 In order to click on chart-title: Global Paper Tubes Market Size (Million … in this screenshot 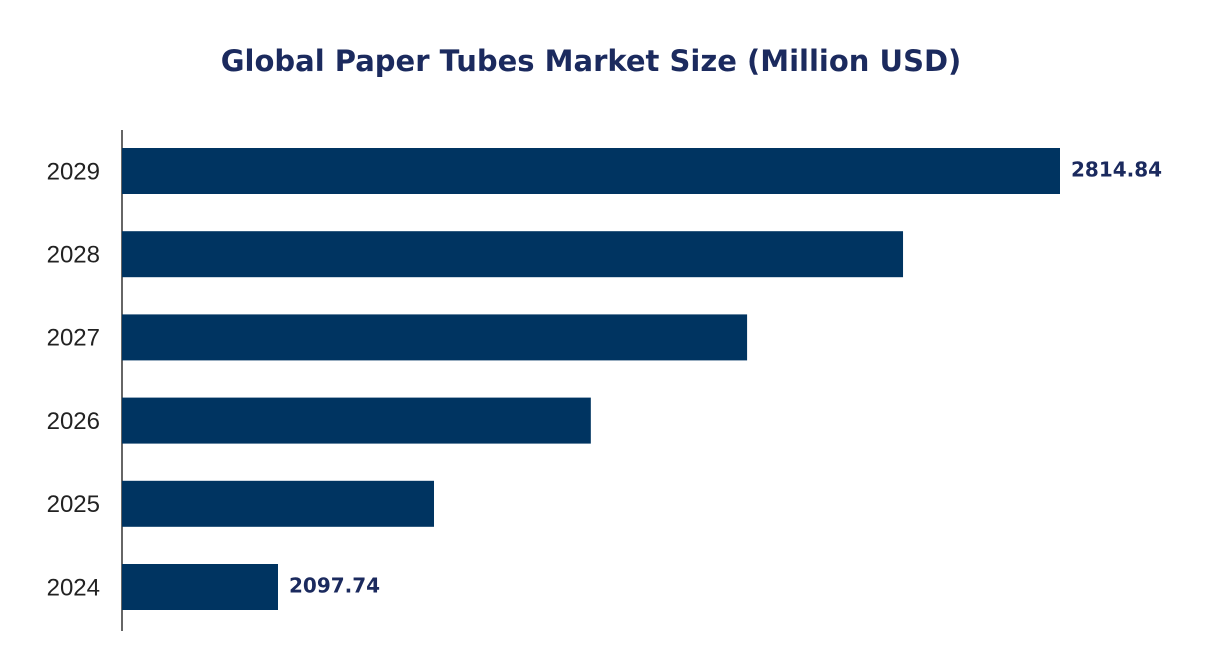, I will do `click(591, 61)`.